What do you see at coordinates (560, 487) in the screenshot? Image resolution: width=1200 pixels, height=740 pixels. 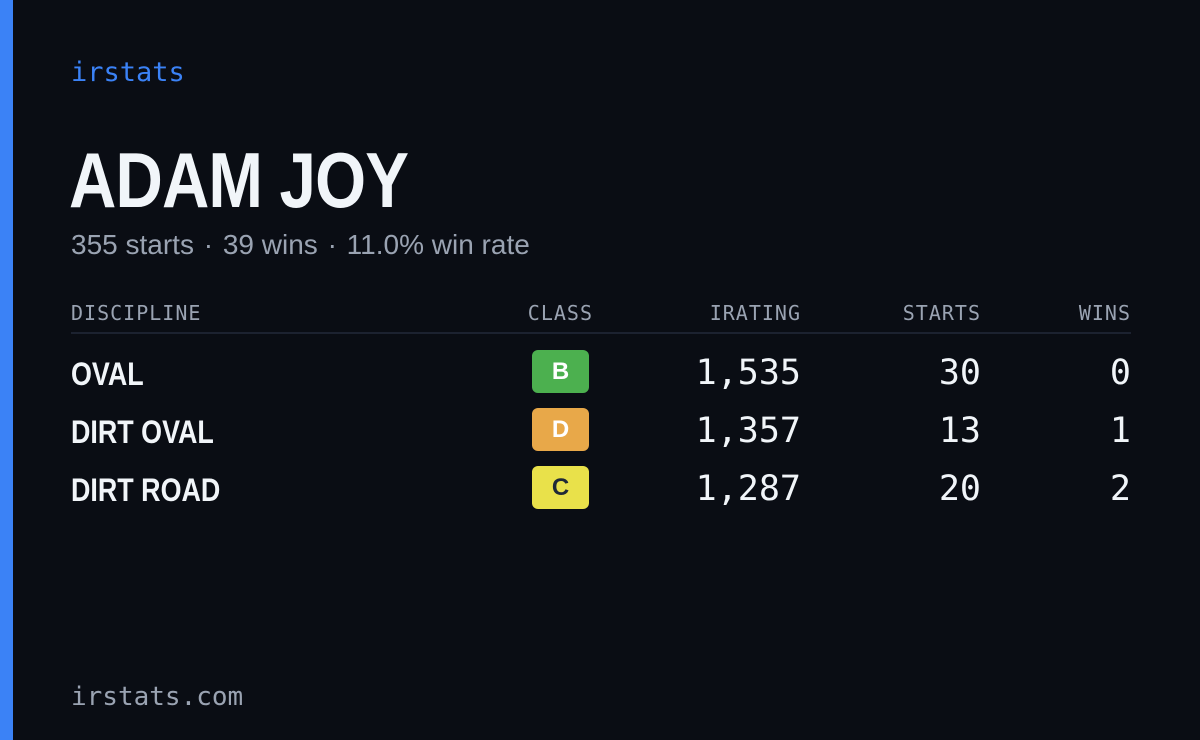 I see `class-badge: C` at bounding box center [560, 487].